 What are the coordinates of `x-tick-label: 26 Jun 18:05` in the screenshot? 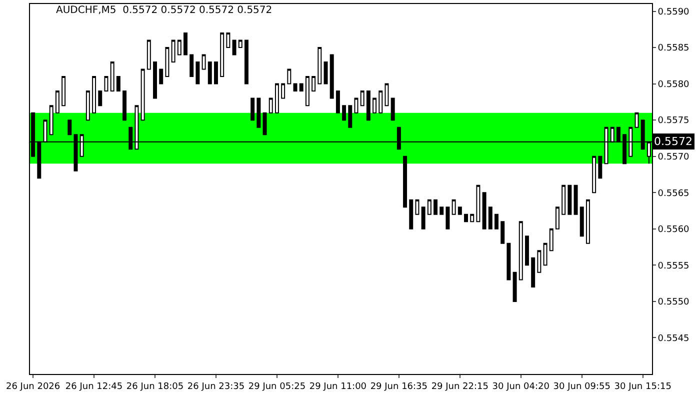 It's located at (155, 387).